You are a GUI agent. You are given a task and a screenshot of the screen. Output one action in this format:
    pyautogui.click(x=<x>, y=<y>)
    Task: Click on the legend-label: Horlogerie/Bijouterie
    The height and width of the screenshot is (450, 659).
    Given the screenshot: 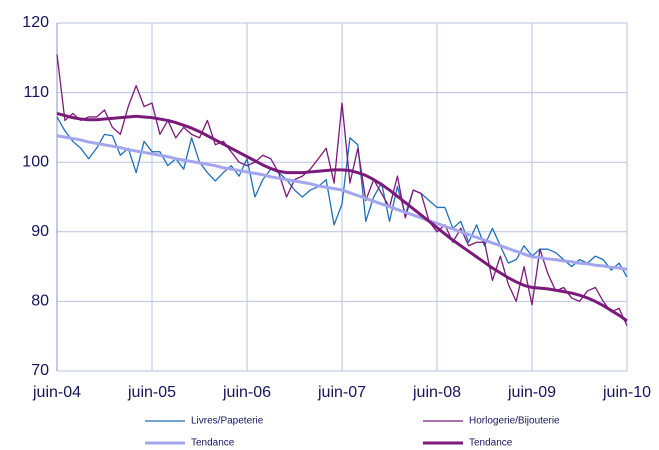 What is the action you would take?
    pyautogui.click(x=514, y=421)
    